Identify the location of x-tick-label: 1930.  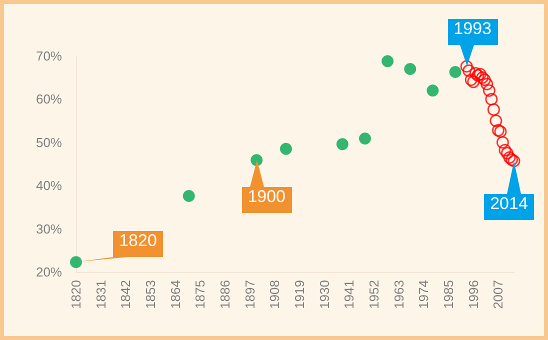
(324, 294).